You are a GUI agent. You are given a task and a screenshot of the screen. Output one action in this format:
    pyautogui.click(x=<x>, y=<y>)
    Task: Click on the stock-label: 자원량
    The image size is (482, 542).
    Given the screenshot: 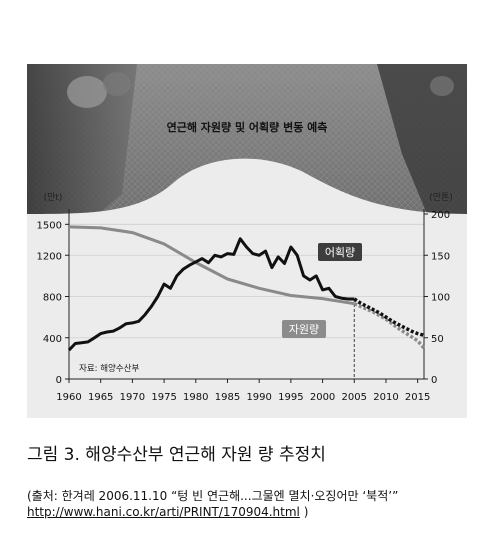 What is the action you would take?
    pyautogui.click(x=304, y=329)
    